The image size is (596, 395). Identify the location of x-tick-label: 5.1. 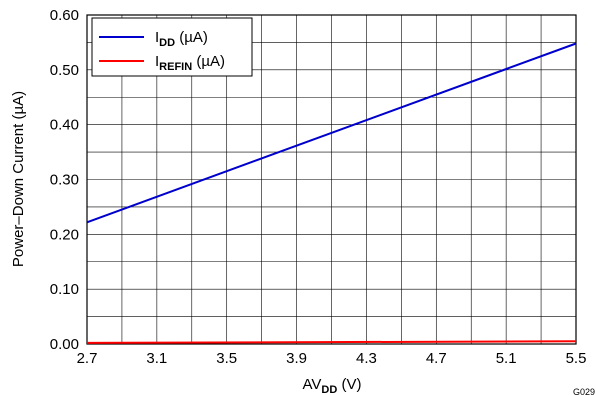
(506, 358).